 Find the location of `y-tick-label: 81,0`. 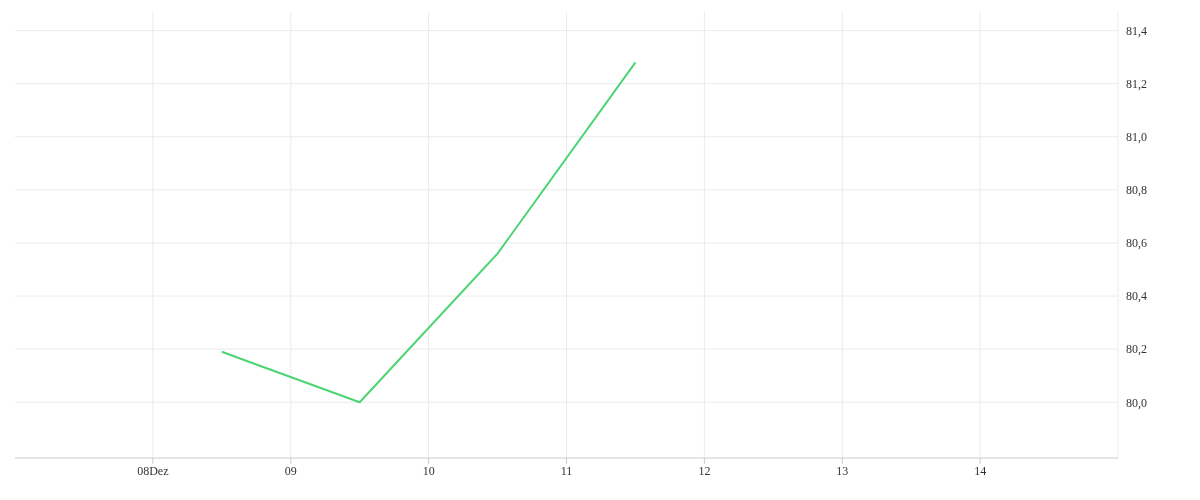

y-tick-label: 81,0 is located at coordinates (1136, 137).